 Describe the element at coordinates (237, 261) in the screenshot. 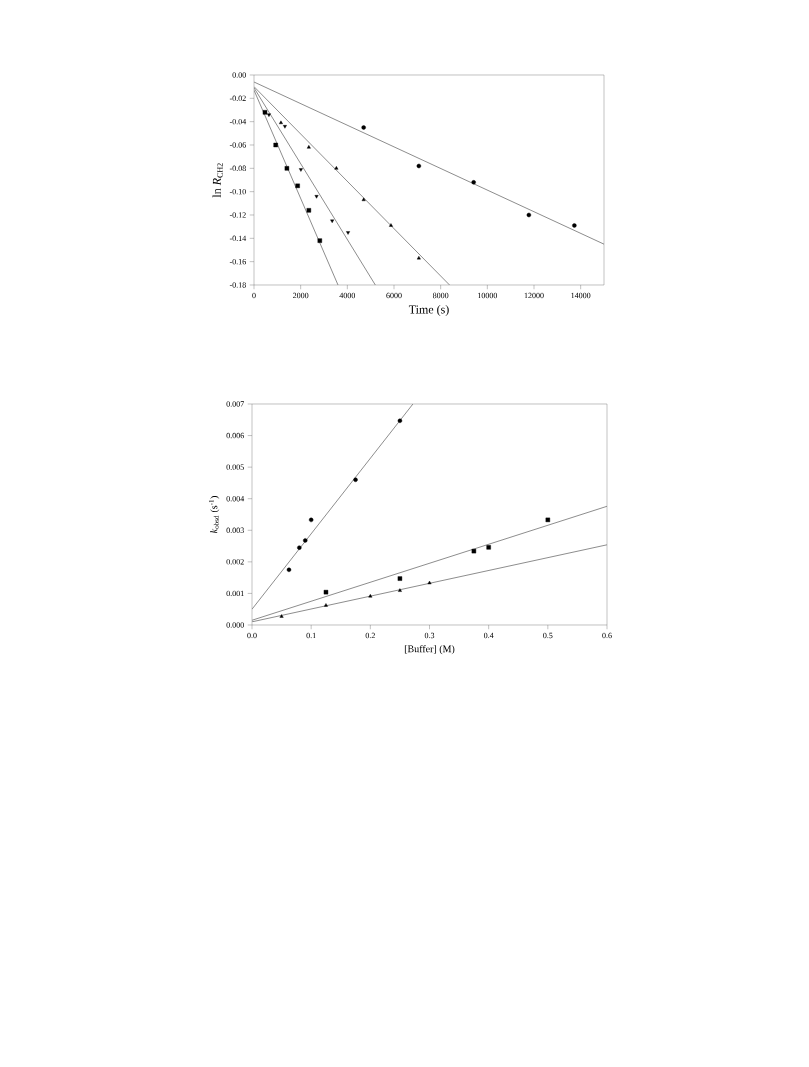

I see `y-tick-label: -0.16` at that location.